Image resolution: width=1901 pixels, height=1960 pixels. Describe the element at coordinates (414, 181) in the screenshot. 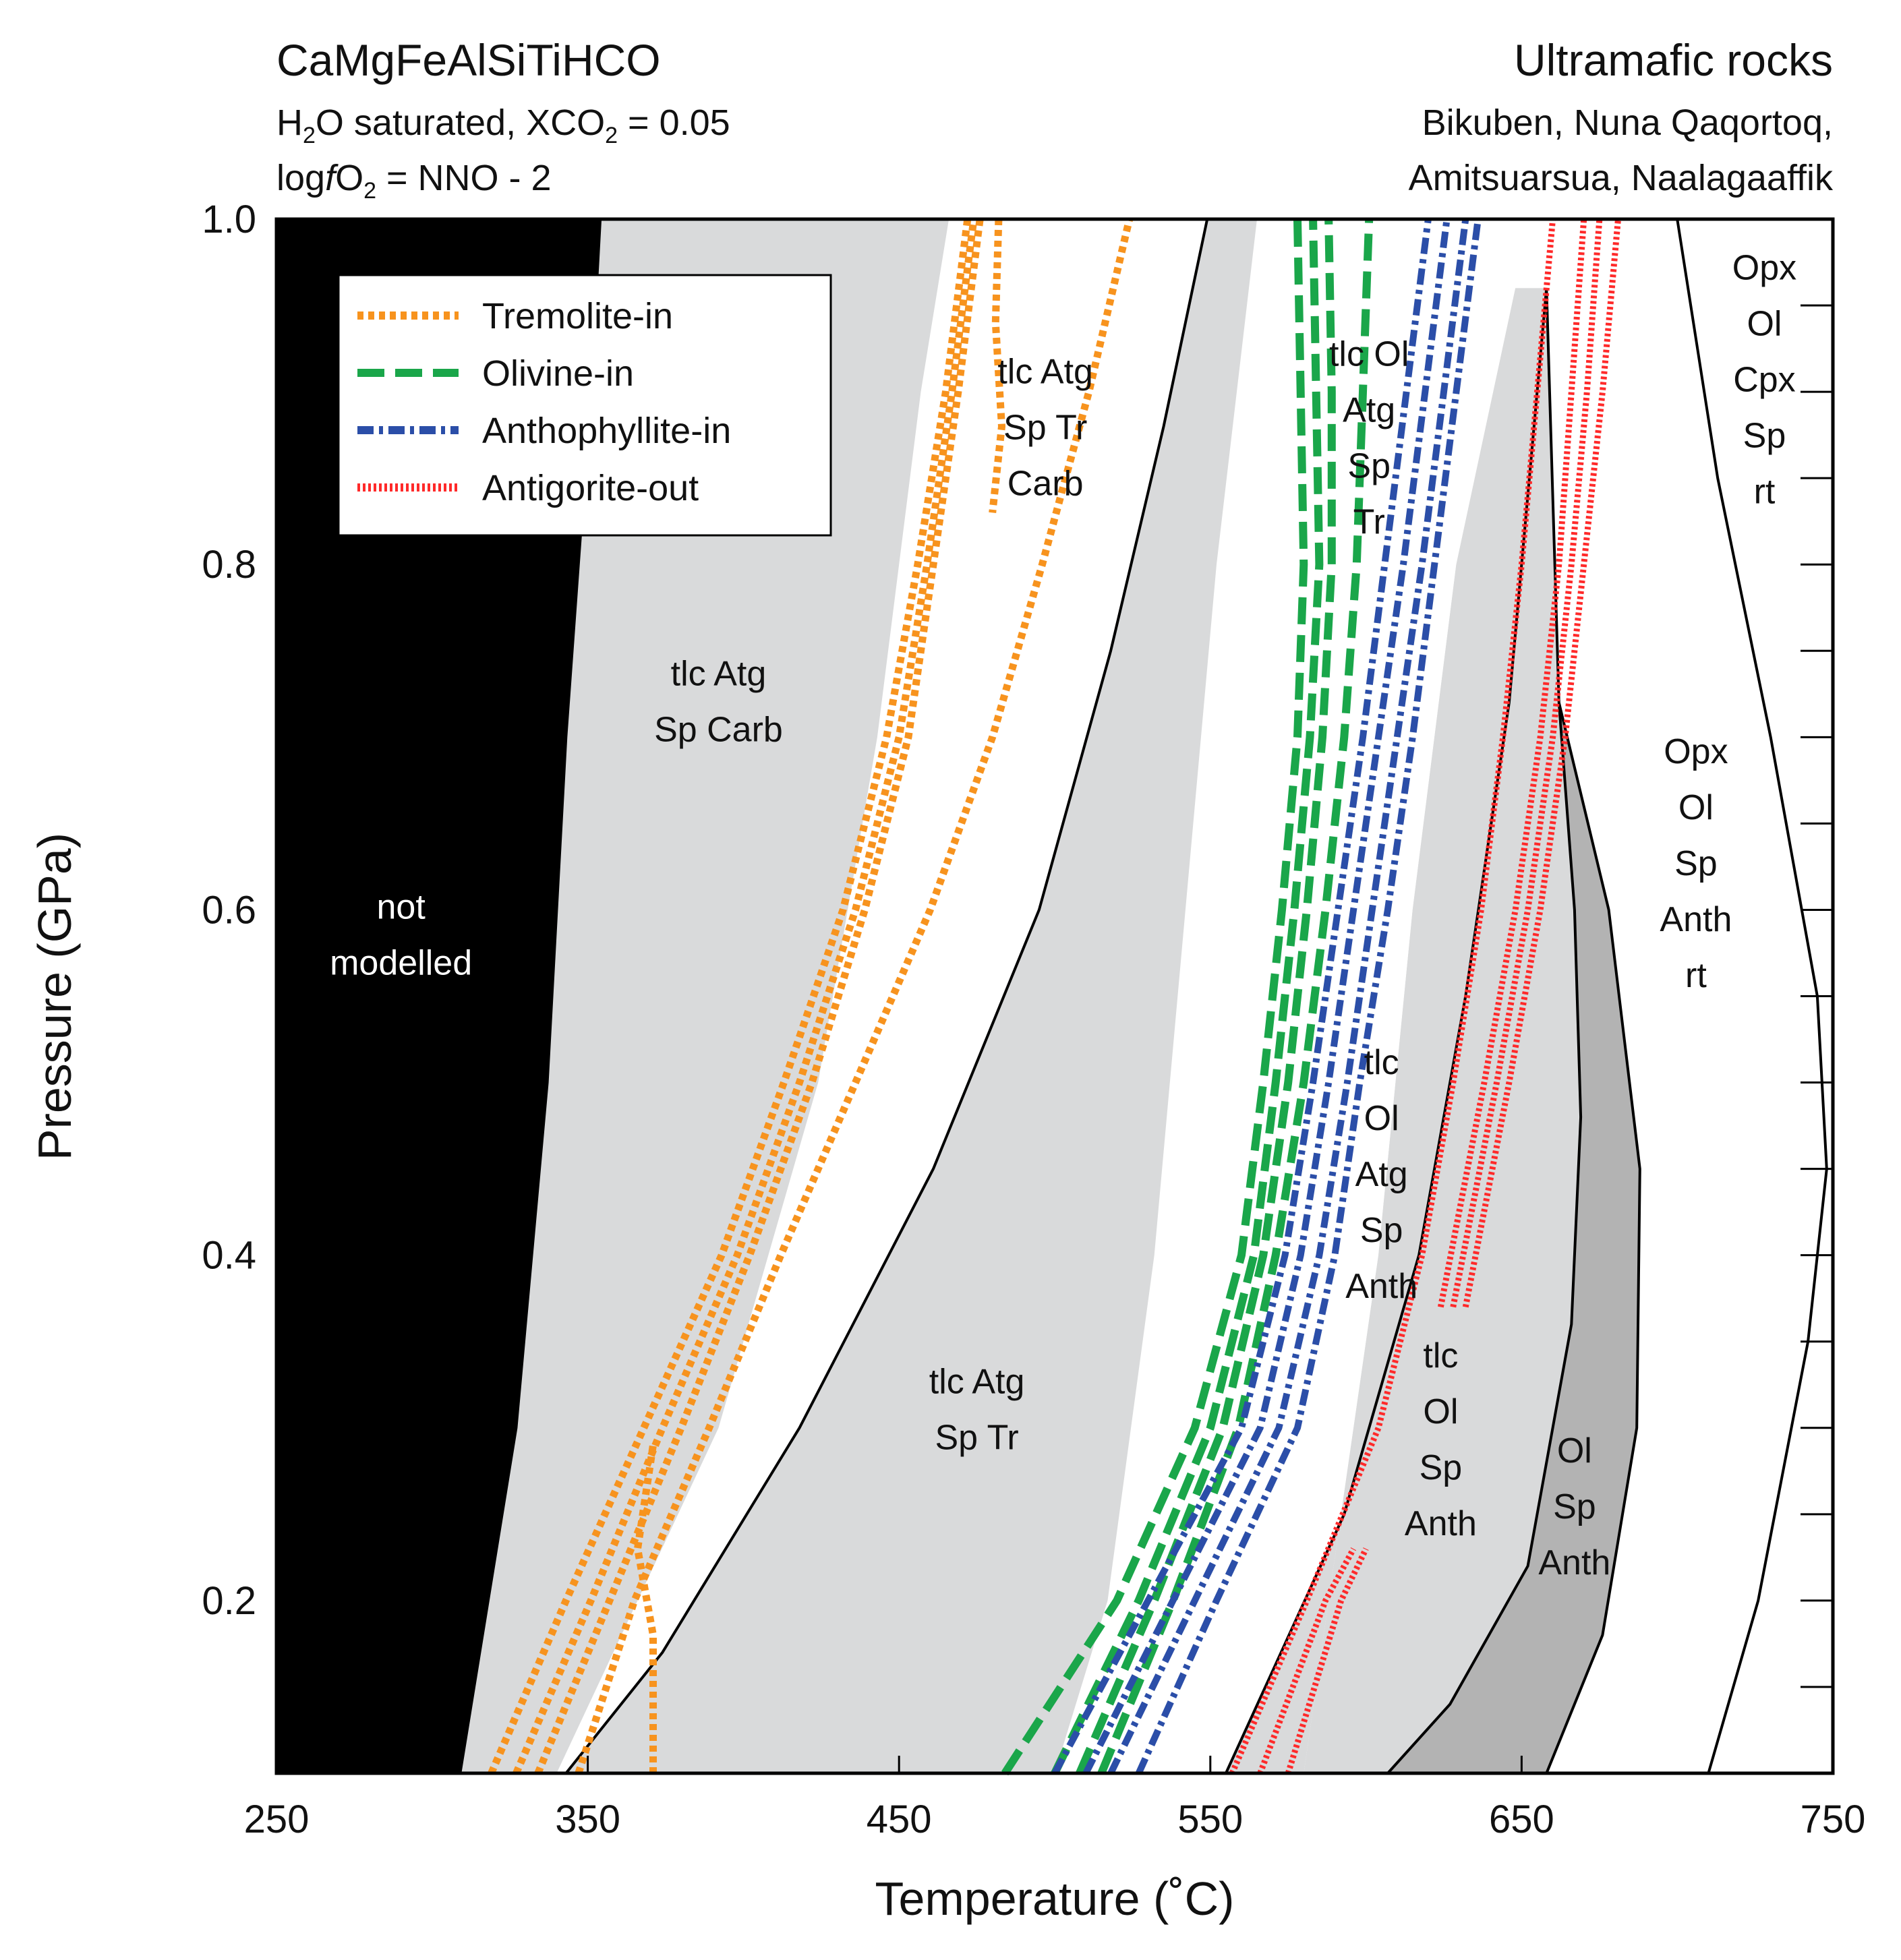

I see `oxygen-fugacity-label: logfO2 = NNO - 2` at that location.